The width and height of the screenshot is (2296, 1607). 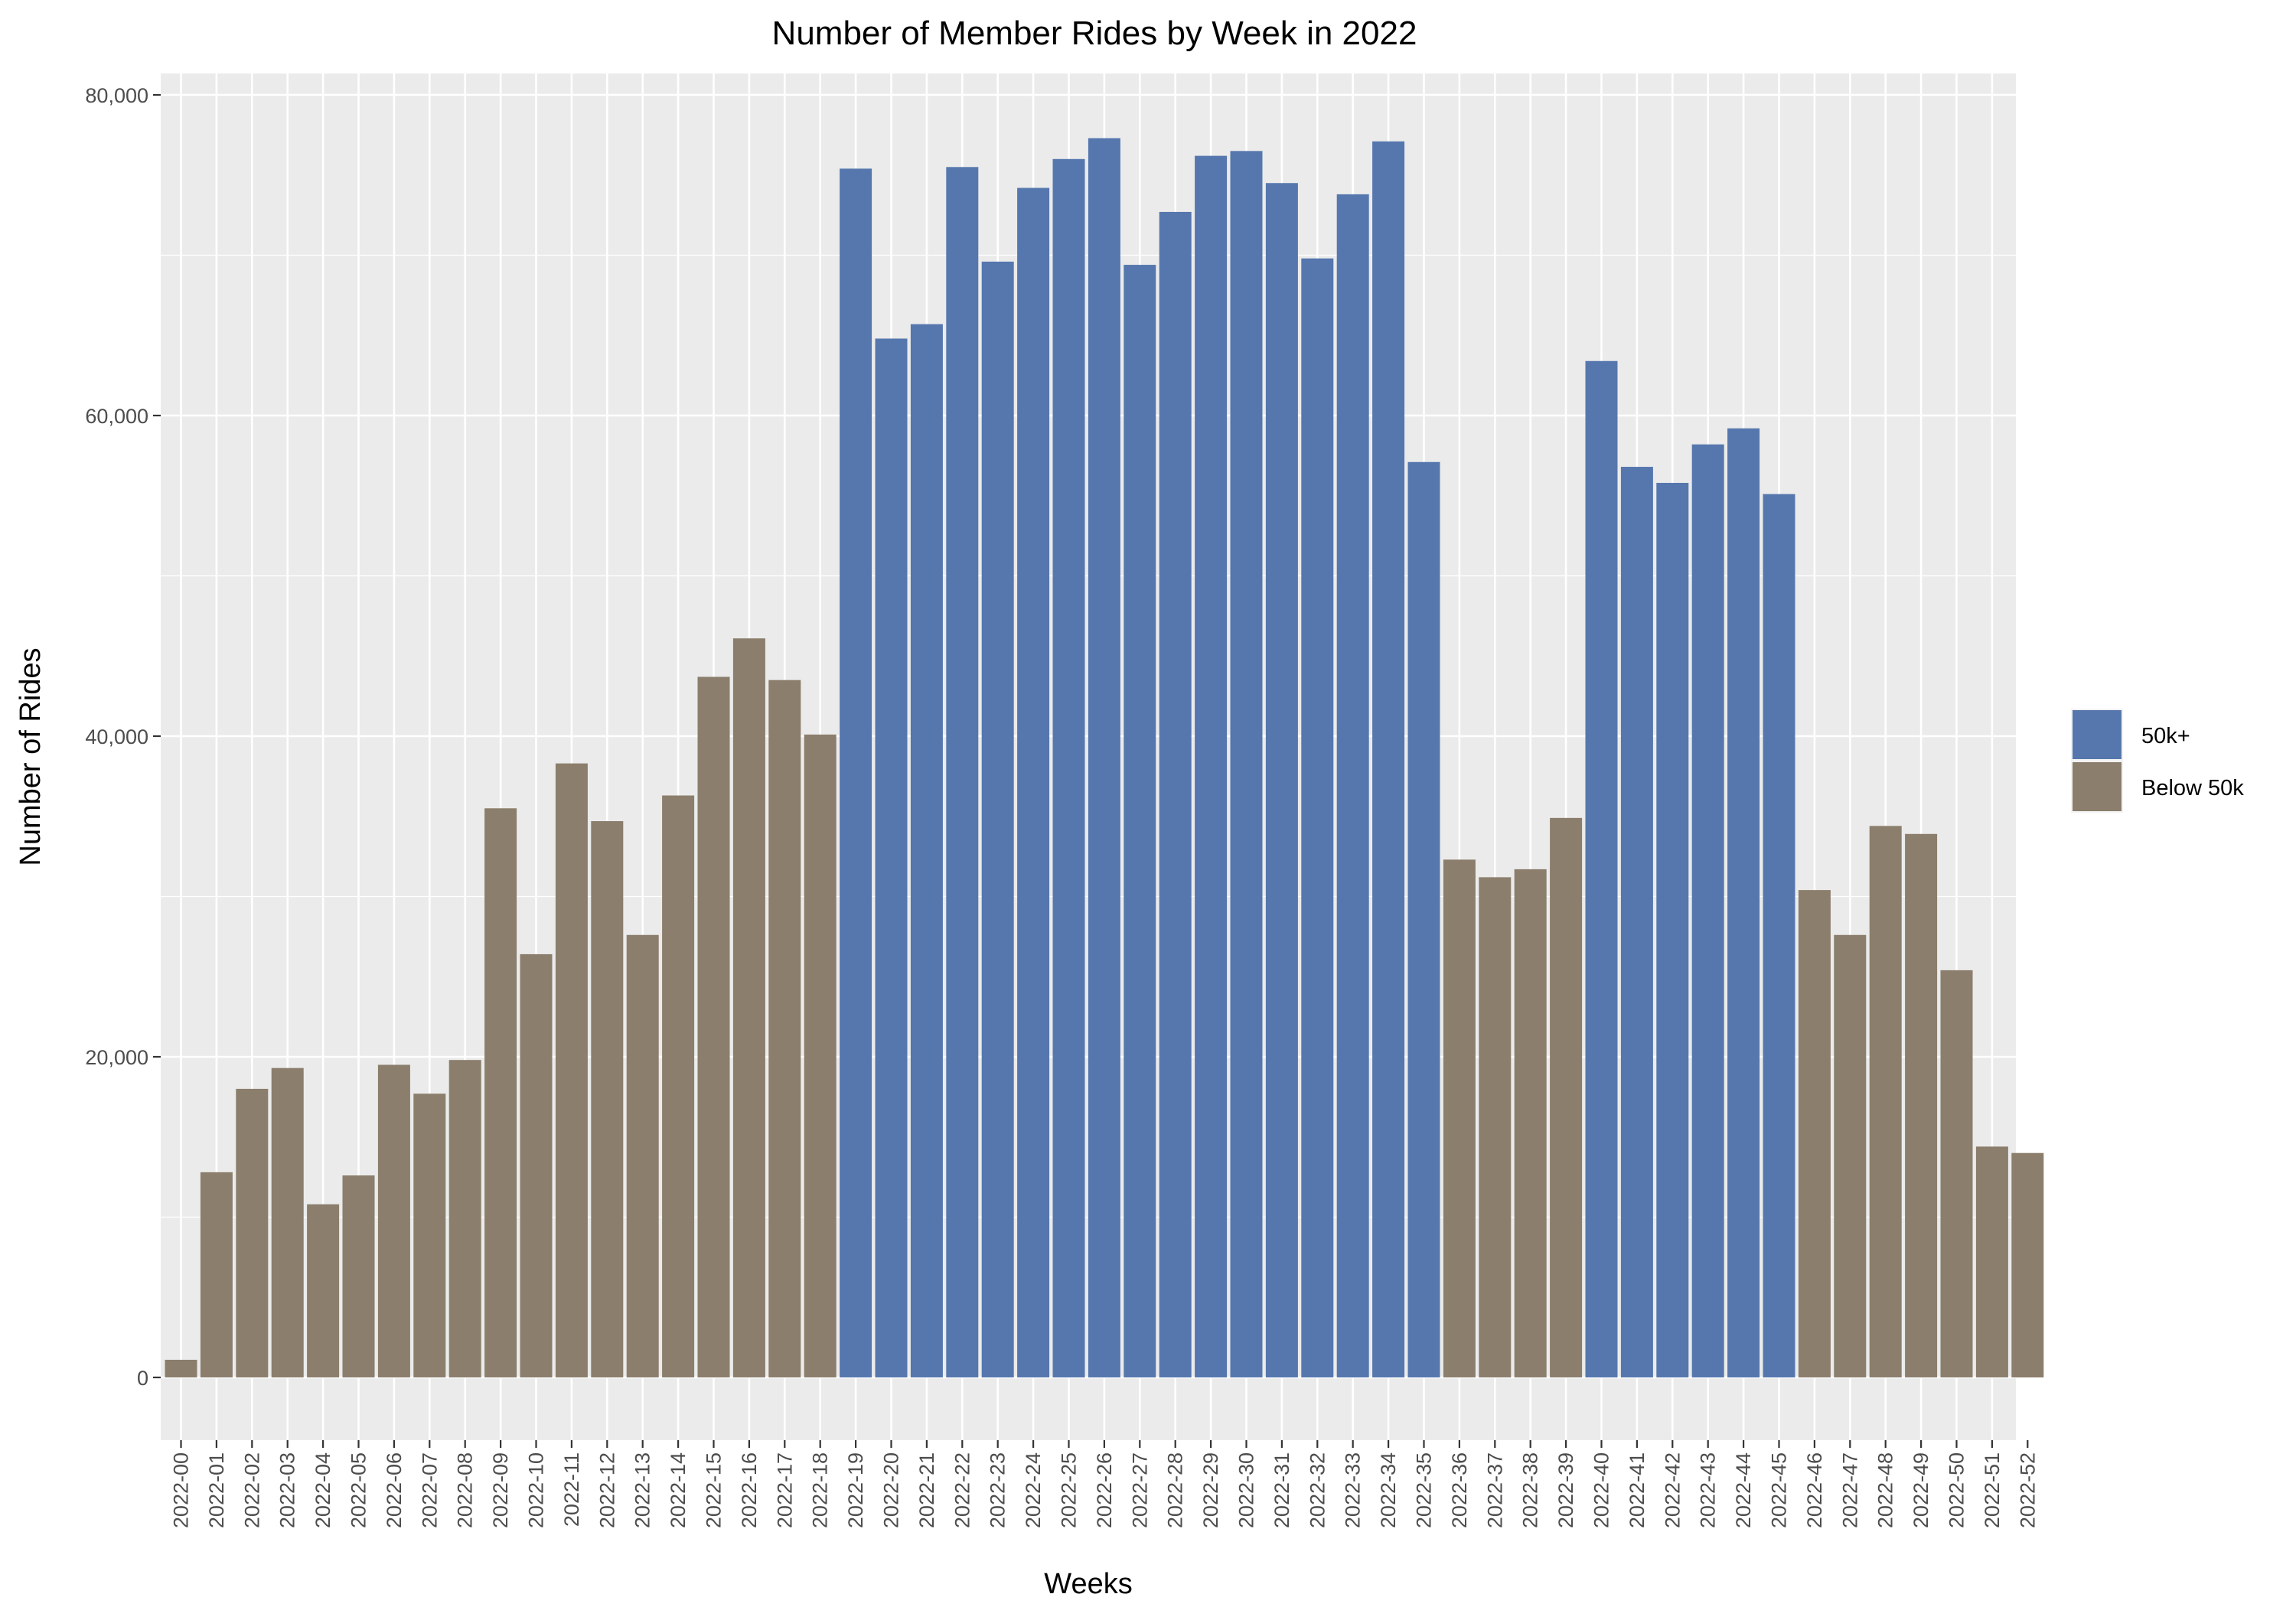 I want to click on y-tick-label: 20,000, so click(x=116, y=1057).